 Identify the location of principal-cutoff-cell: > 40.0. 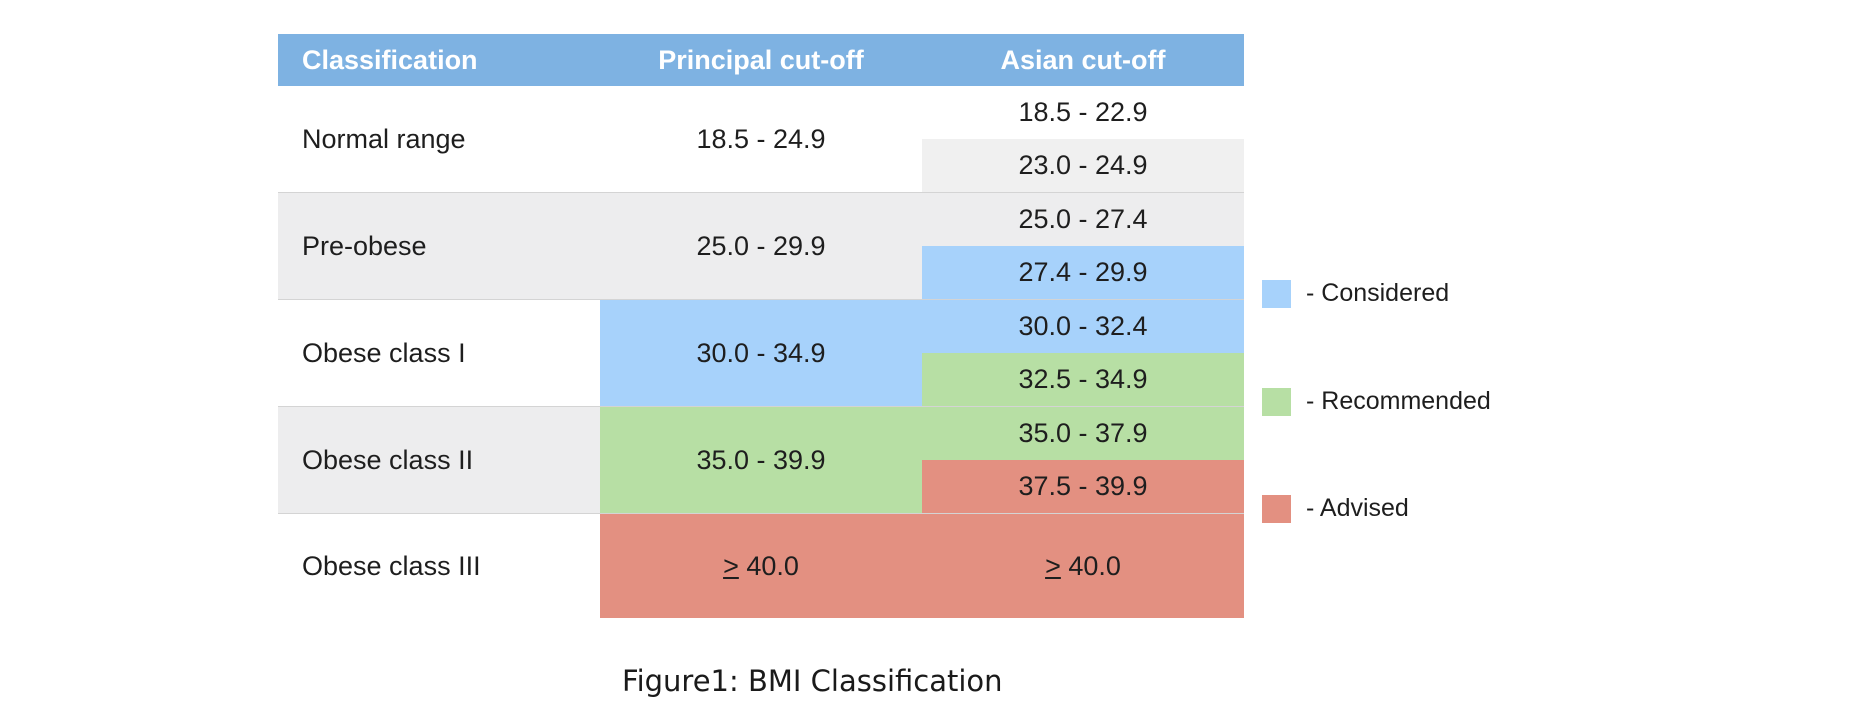
(761, 565).